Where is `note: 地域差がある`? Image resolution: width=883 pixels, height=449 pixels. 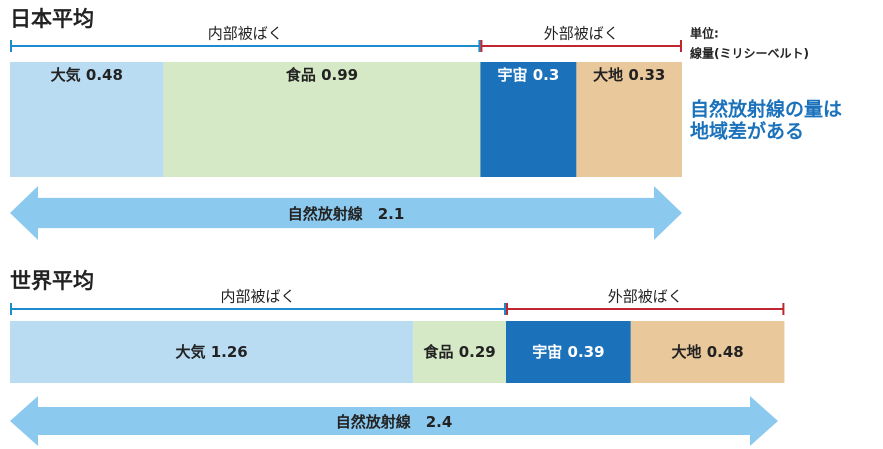 note: 地域差がある is located at coordinates (747, 131).